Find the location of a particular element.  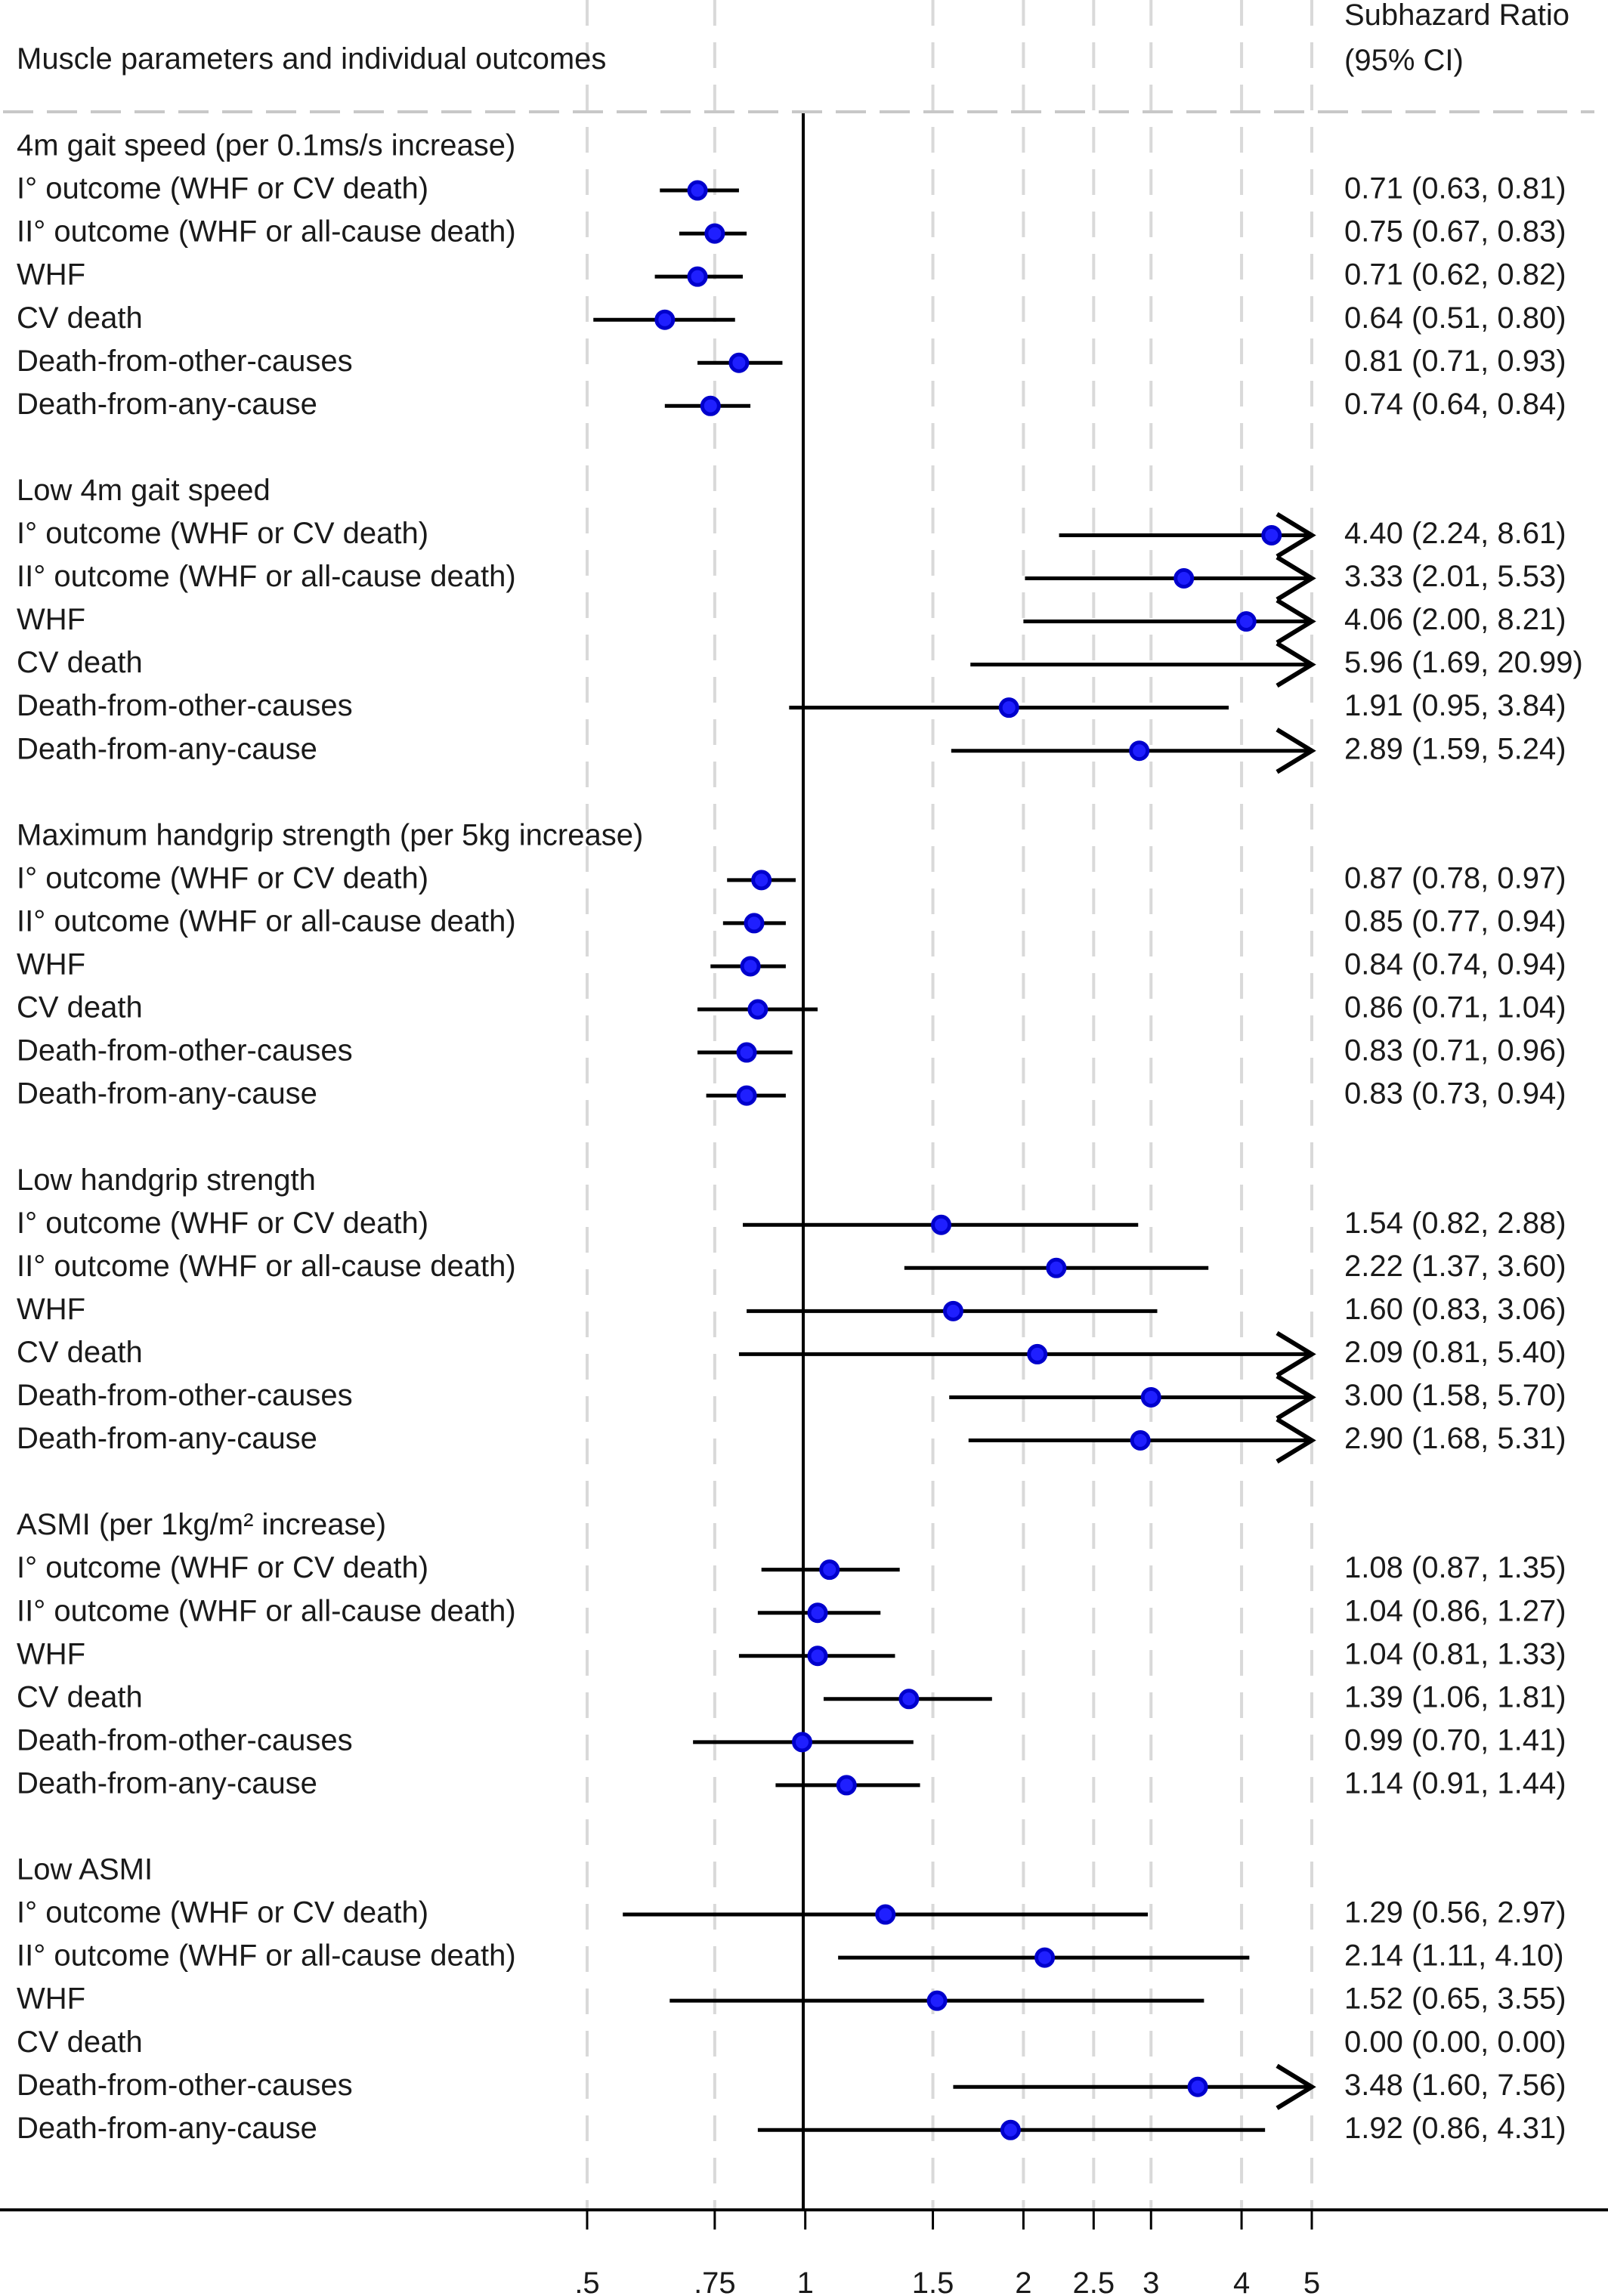

row-estimate-text: 2.90 (1.68, 5.31) is located at coordinates (1455, 1438).